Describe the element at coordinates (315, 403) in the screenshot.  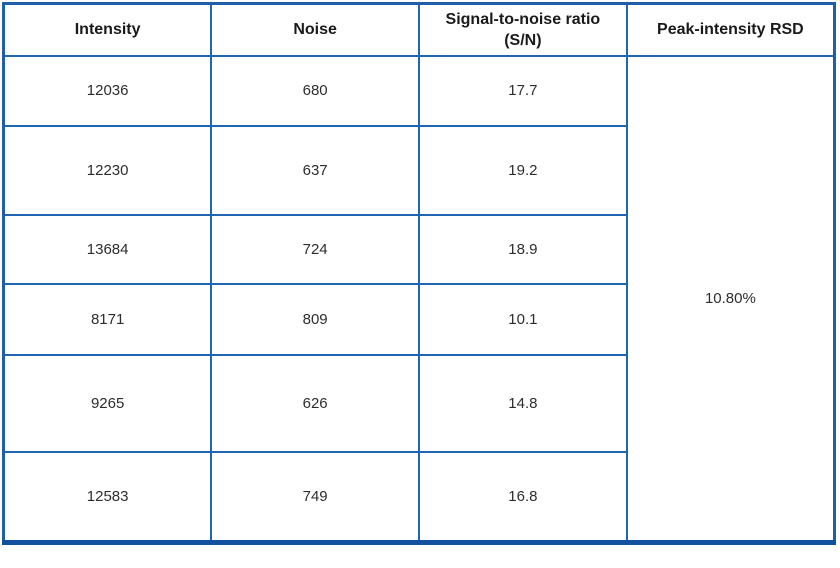
I see `cell-noise: 626` at that location.